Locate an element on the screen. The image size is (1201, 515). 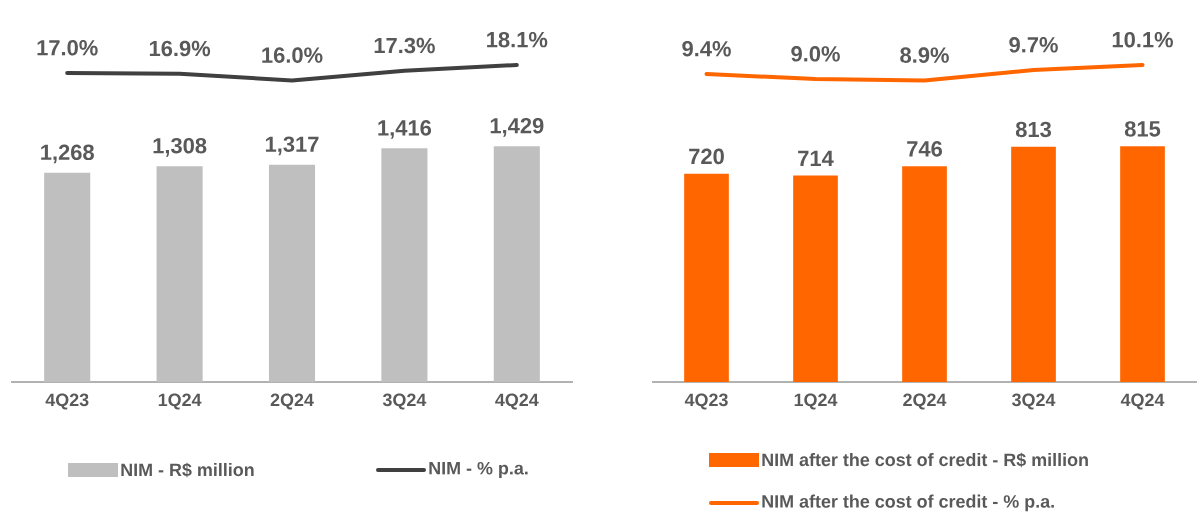
data-label: 1,429 is located at coordinates (517, 127).